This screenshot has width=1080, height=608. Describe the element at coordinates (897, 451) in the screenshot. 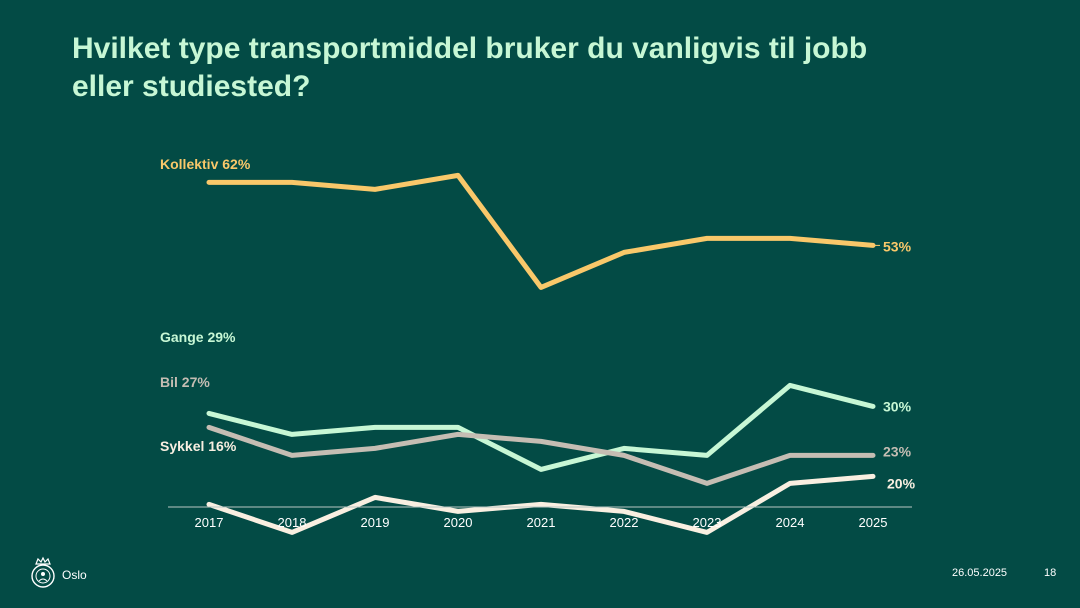

I see `end-label-bil: 23%` at that location.